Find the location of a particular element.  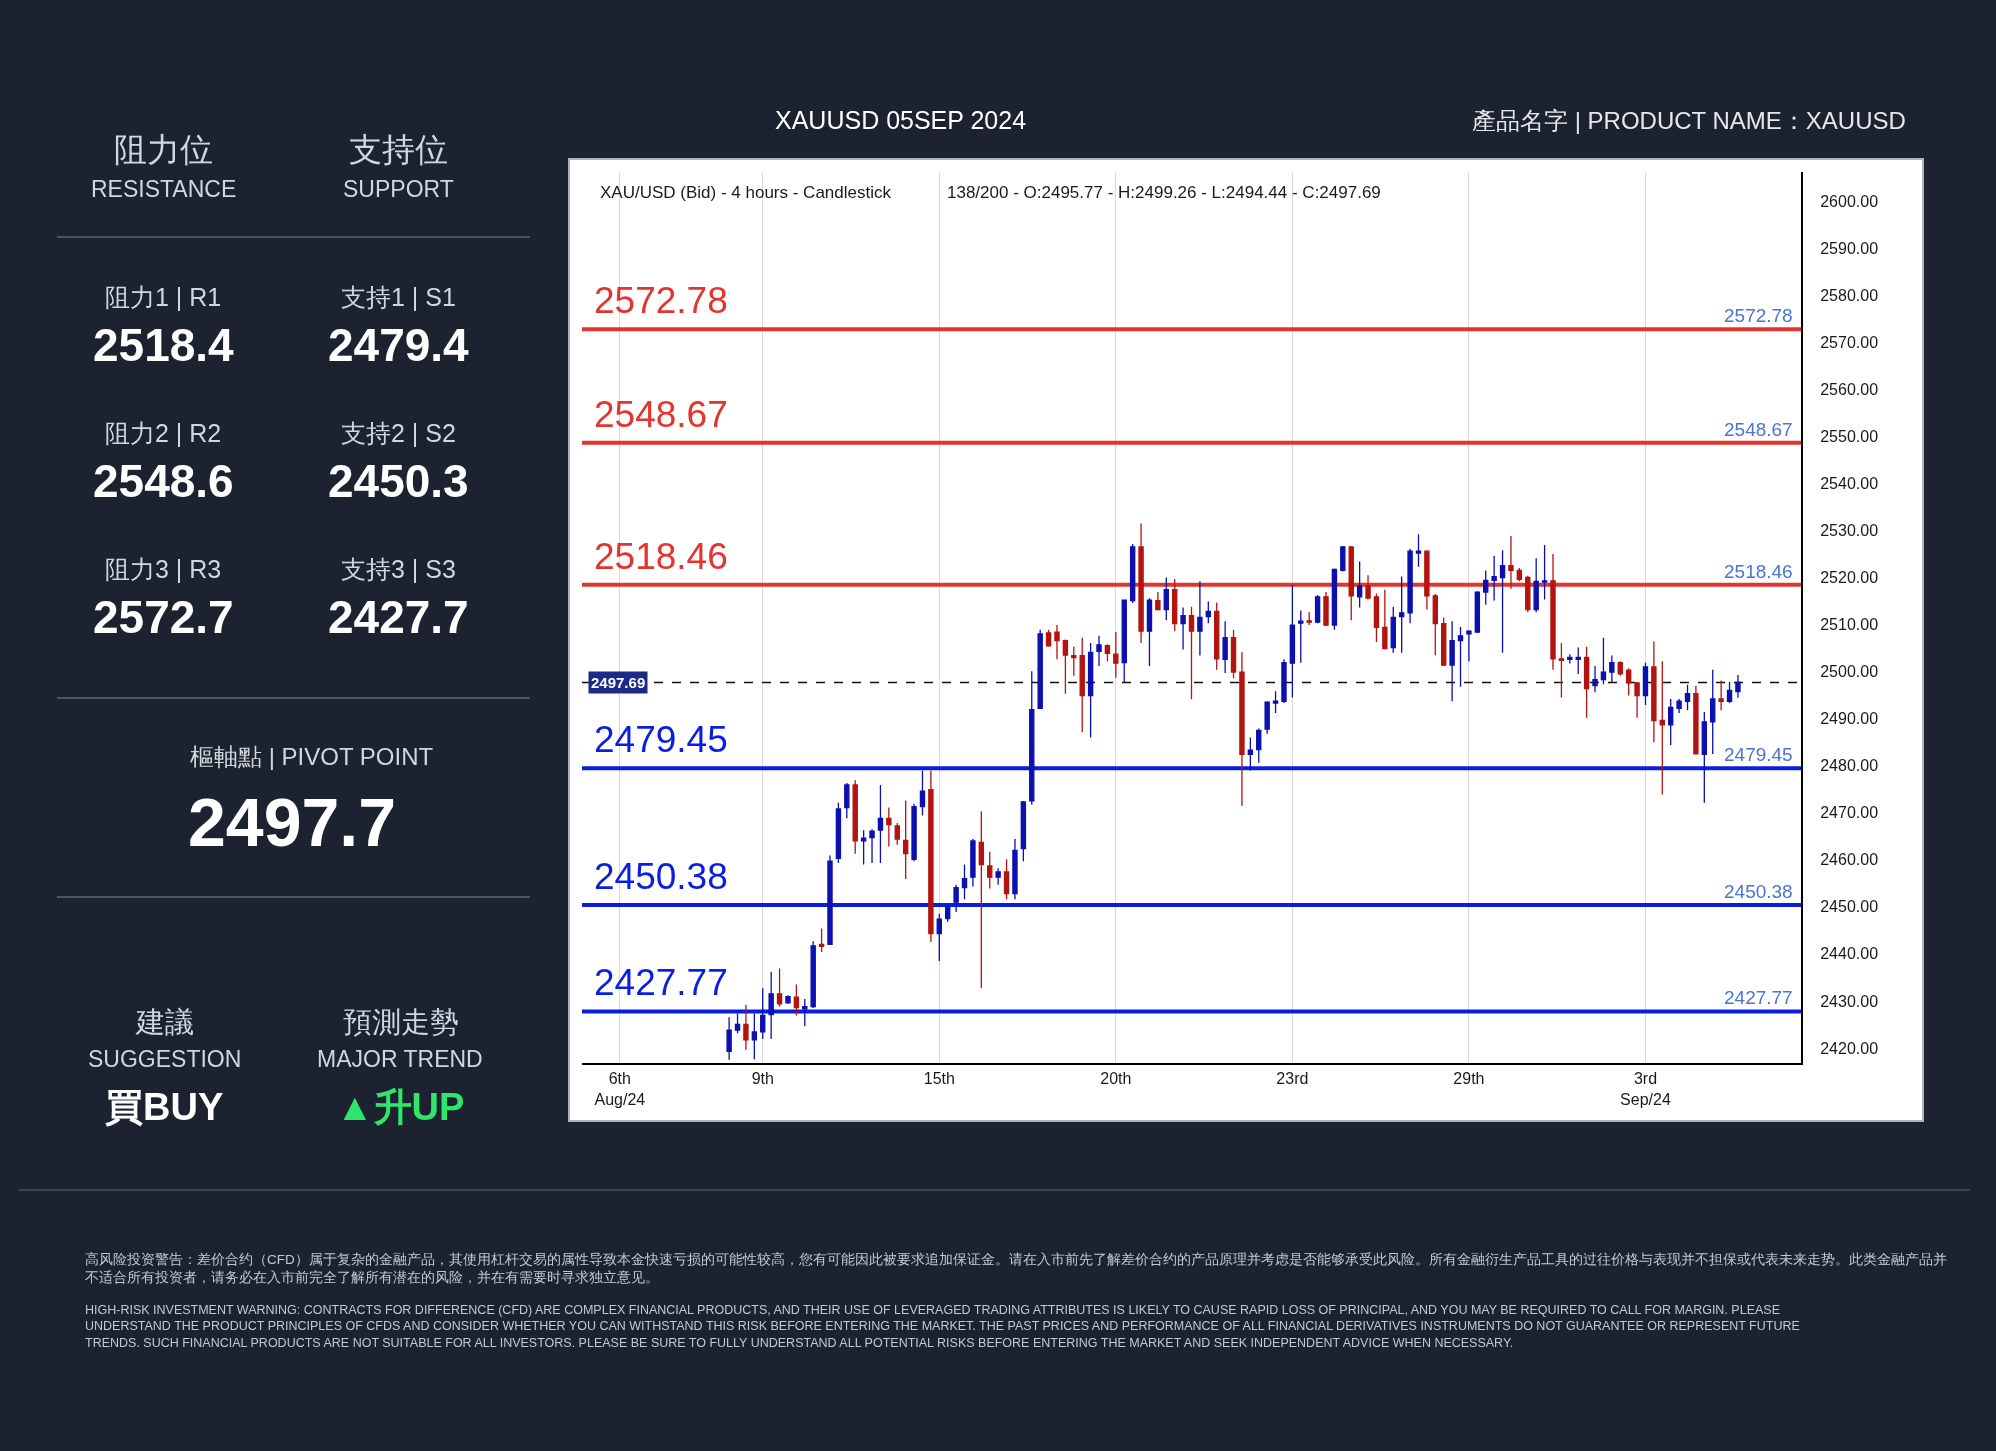

text: SUGGESTION is located at coordinates (165, 1059).